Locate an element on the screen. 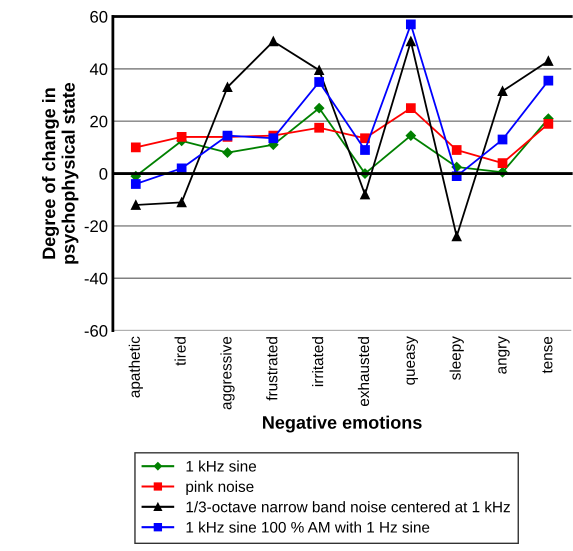  legend-label: pink noise is located at coordinates (220, 488).